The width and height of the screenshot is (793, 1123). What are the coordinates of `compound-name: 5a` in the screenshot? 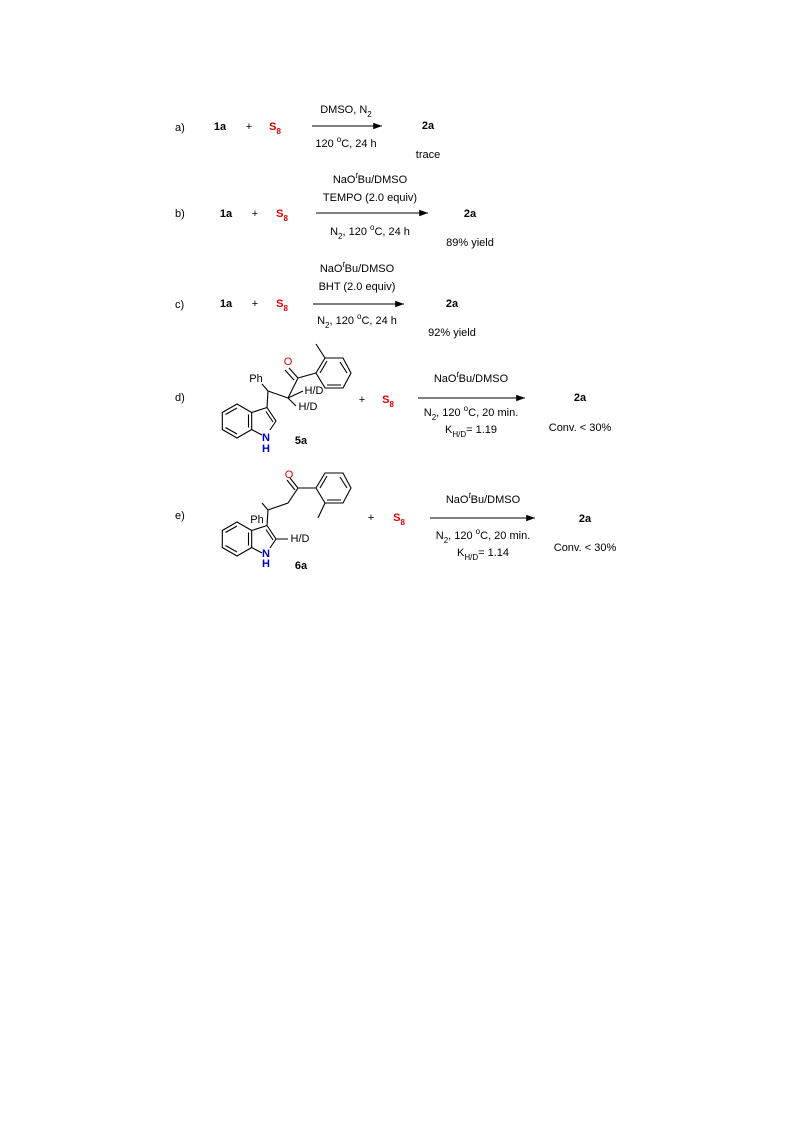 It's located at (301, 441).